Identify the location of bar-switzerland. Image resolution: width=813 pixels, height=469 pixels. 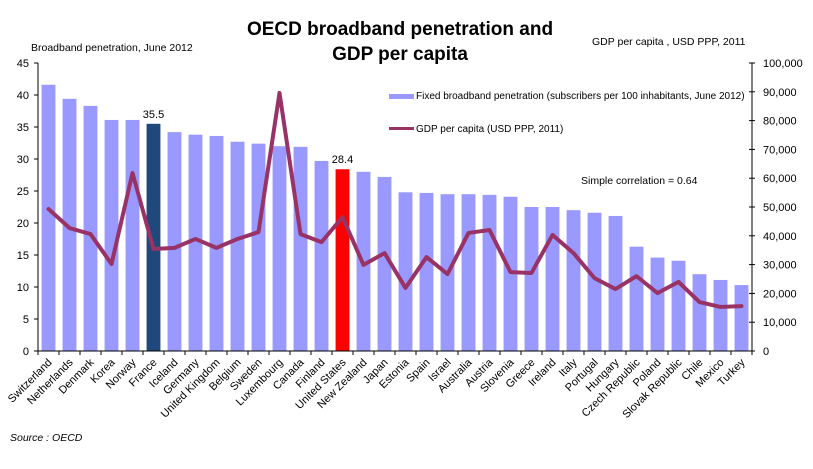
(48, 217).